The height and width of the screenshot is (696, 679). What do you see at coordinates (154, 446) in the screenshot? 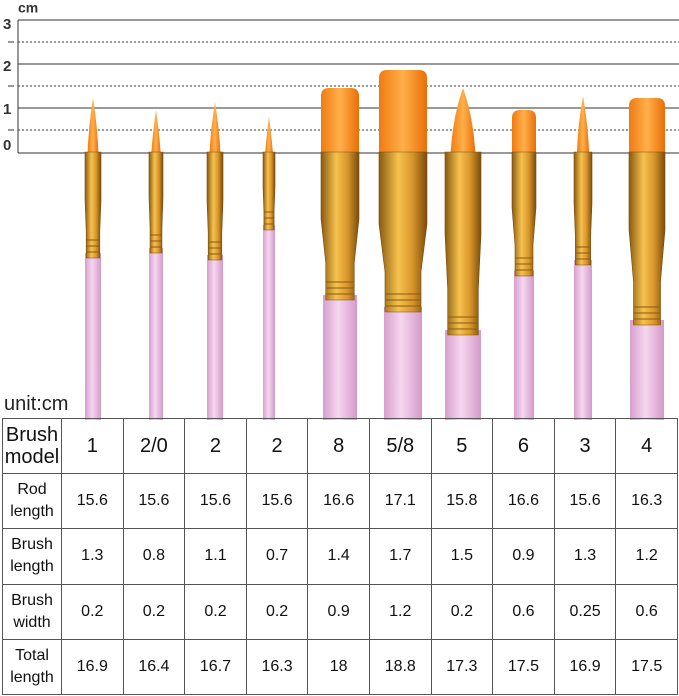
I see `table-cell: 2/0` at bounding box center [154, 446].